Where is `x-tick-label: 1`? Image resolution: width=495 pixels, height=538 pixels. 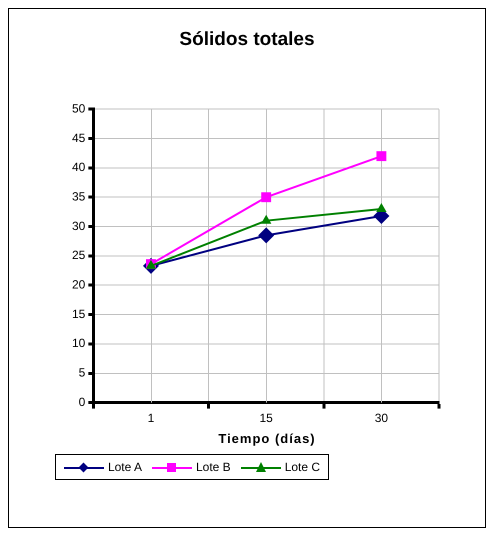
x-tick-label: 1 is located at coordinates (151, 418).